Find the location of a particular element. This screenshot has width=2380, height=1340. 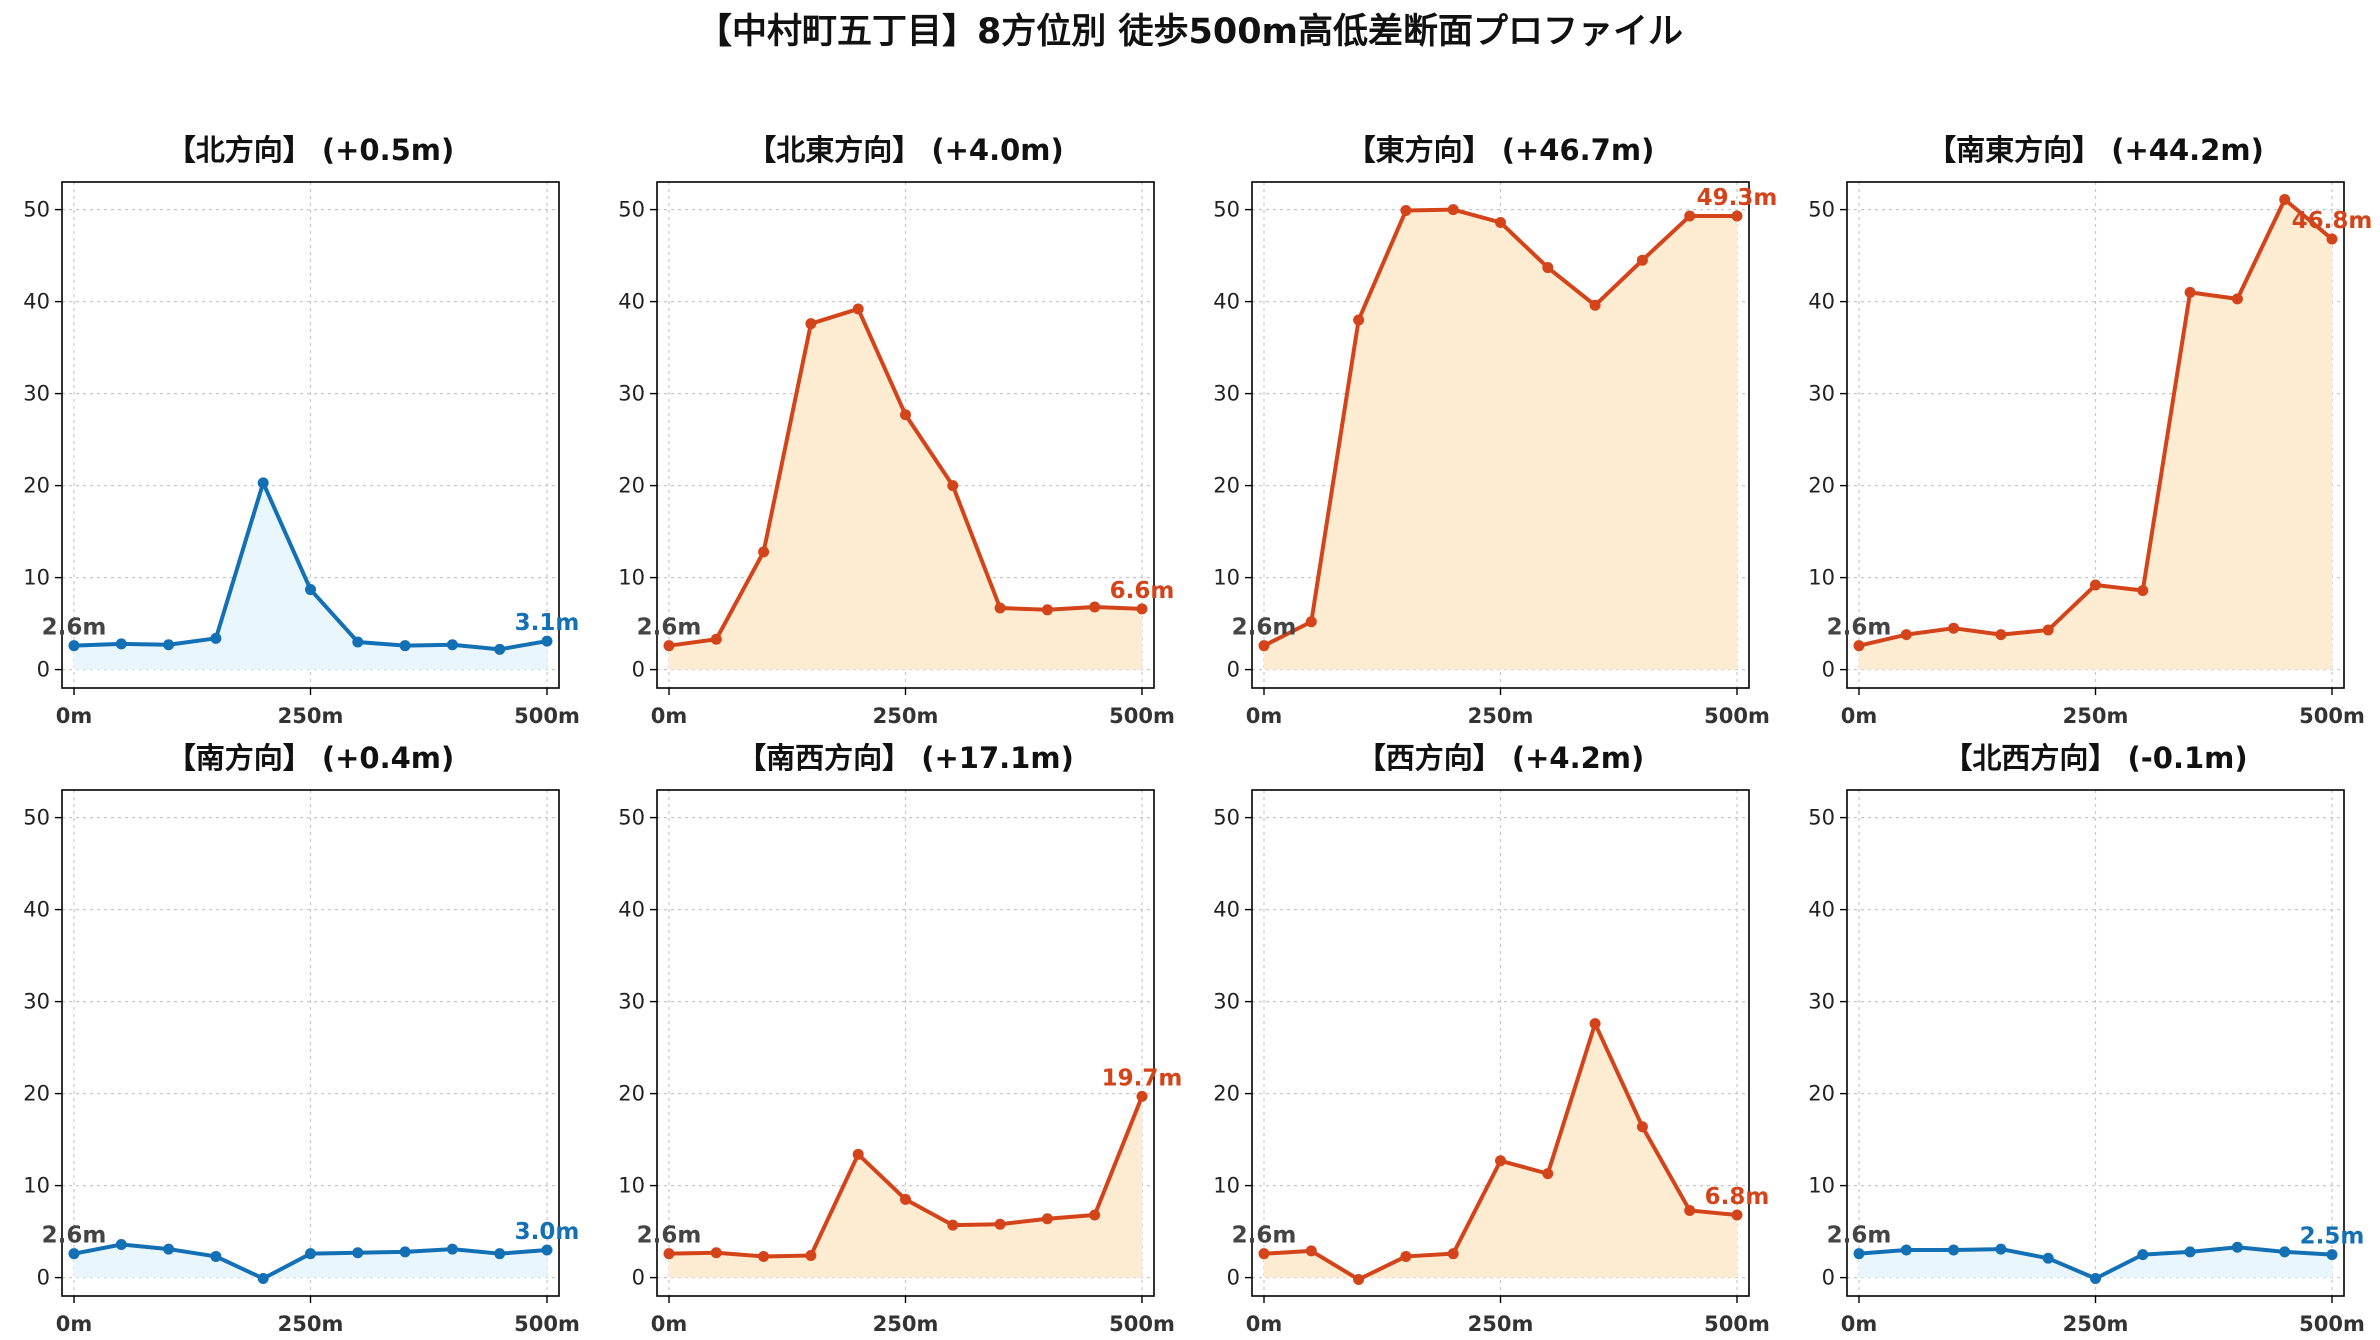

panel-title: 【北西方向】 (-0.1m) is located at coordinates (2095, 758).